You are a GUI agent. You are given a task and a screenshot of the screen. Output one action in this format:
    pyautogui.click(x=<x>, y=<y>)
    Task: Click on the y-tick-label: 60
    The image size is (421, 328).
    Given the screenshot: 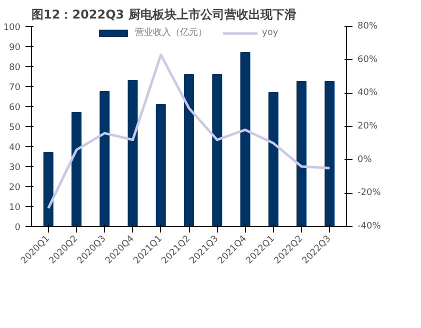 What is the action you would take?
    pyautogui.click(x=15, y=108)
    